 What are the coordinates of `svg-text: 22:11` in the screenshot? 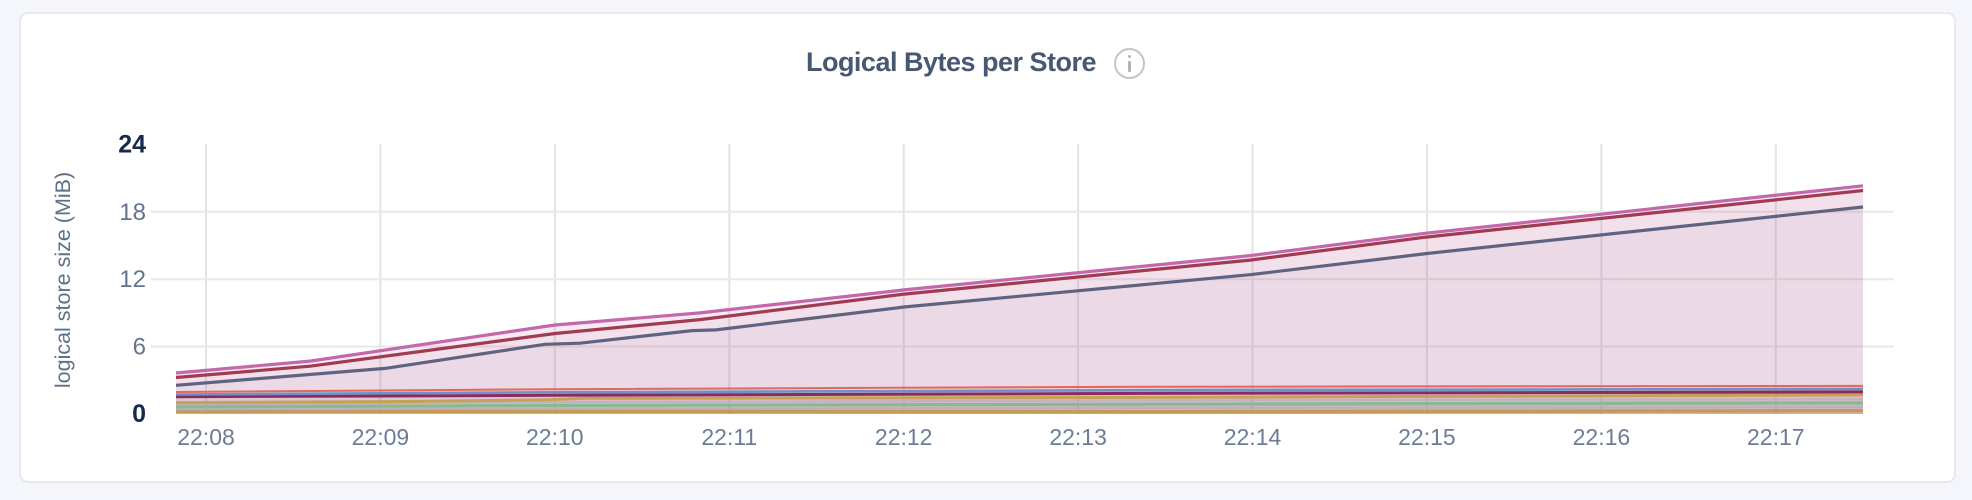 It's located at (729, 437).